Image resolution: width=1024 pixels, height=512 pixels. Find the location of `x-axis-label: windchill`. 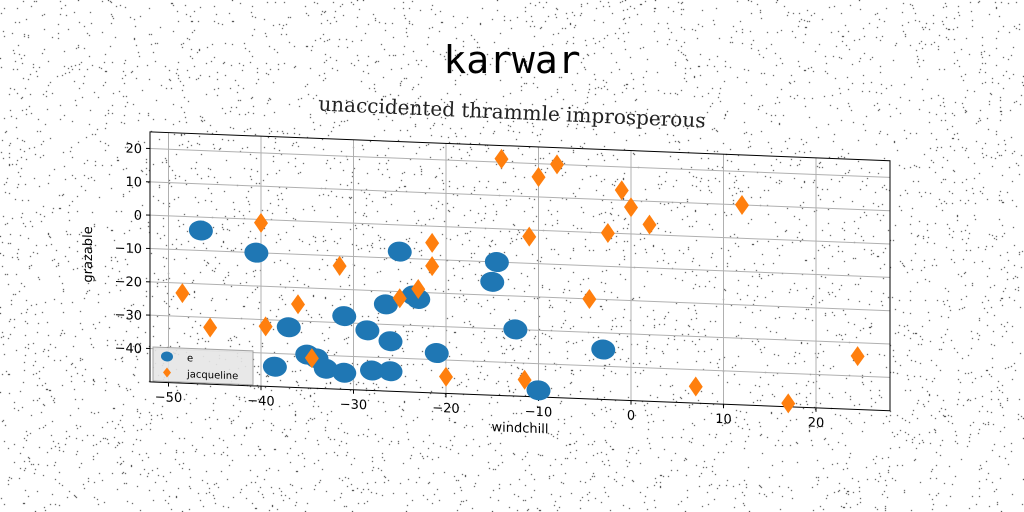

x-axis-label: windchill is located at coordinates (520, 428).